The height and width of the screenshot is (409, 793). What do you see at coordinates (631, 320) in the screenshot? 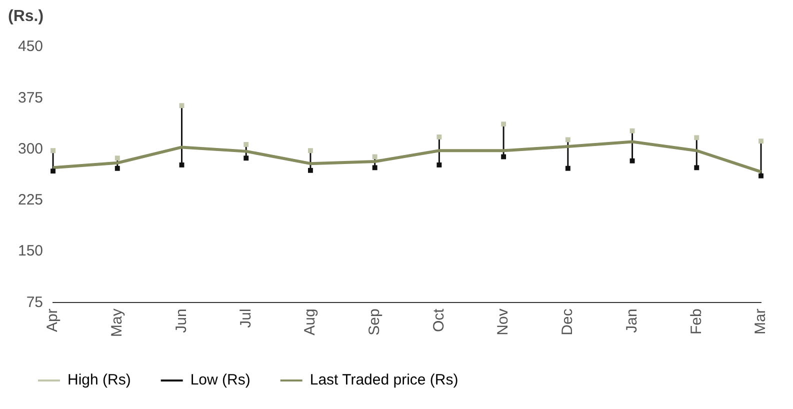
I see `x-tick-label: Jan` at bounding box center [631, 320].